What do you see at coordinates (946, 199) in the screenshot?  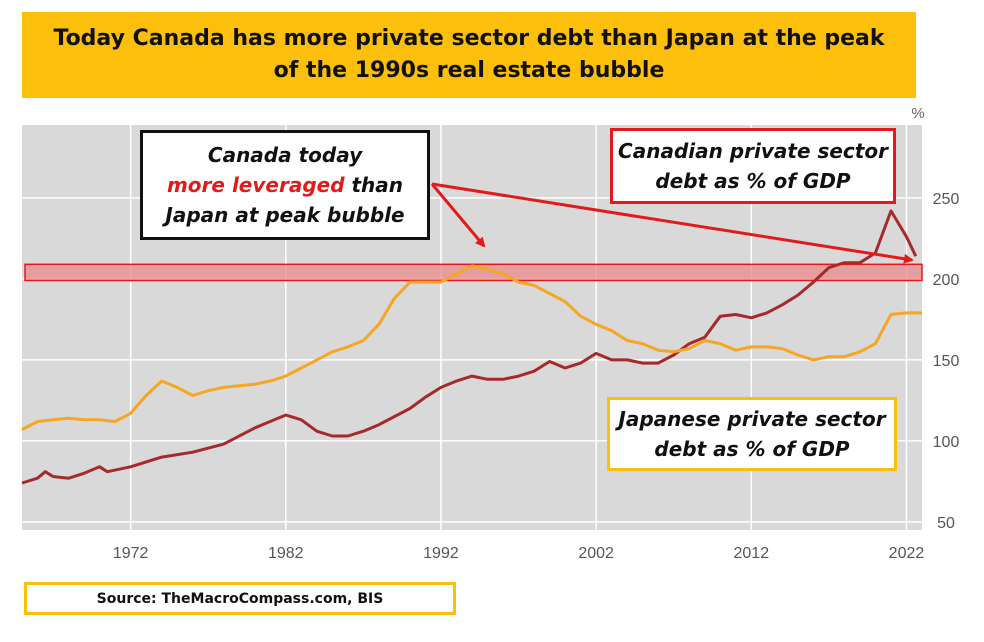 I see `y-tick-label-250: 250` at bounding box center [946, 199].